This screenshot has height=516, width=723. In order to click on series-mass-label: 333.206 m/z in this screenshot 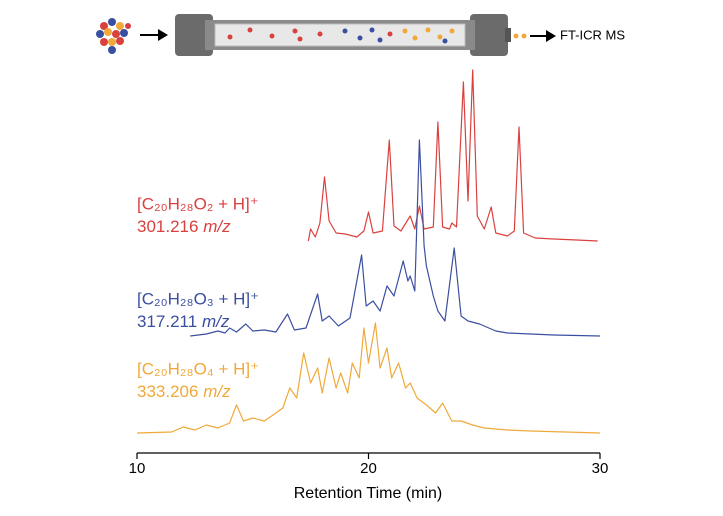, I will do `click(184, 391)`.